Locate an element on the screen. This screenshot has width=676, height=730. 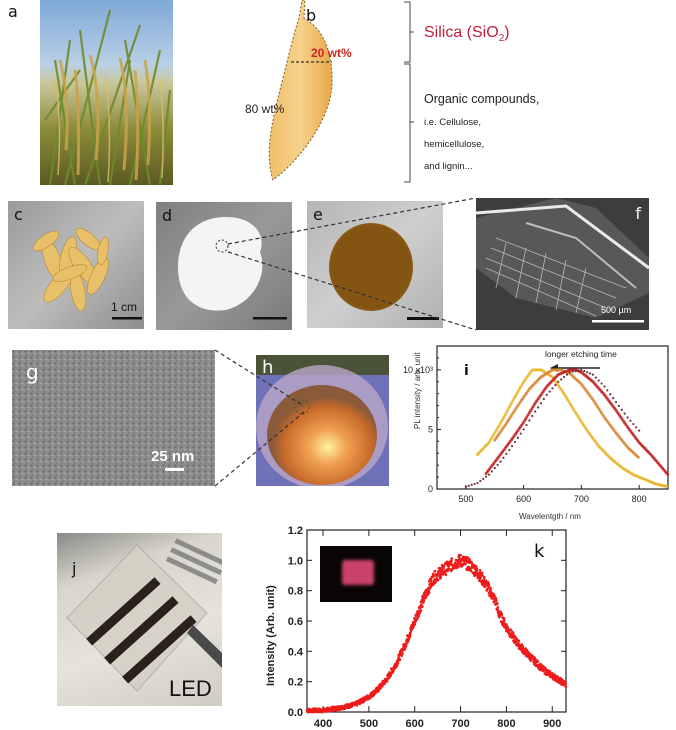
organic-line-3: hemicellulose, is located at coordinates (454, 144).